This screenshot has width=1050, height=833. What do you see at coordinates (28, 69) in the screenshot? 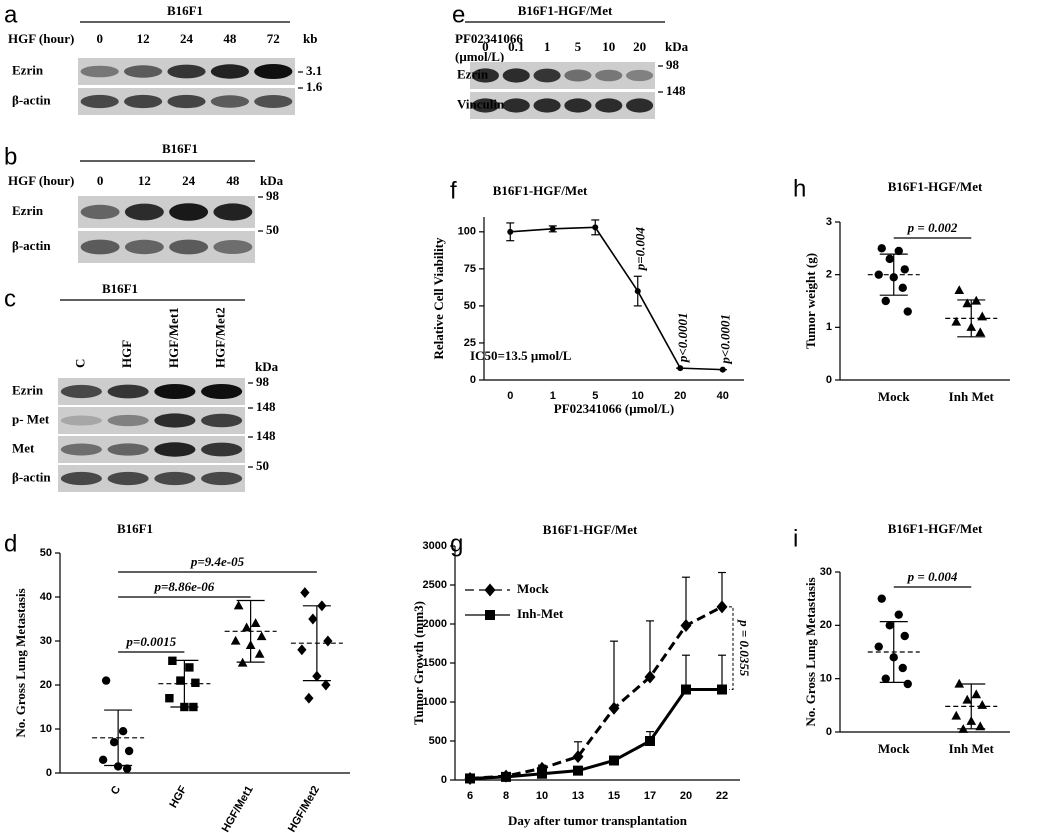
I see `row-label: Ezrin` at bounding box center [28, 69].